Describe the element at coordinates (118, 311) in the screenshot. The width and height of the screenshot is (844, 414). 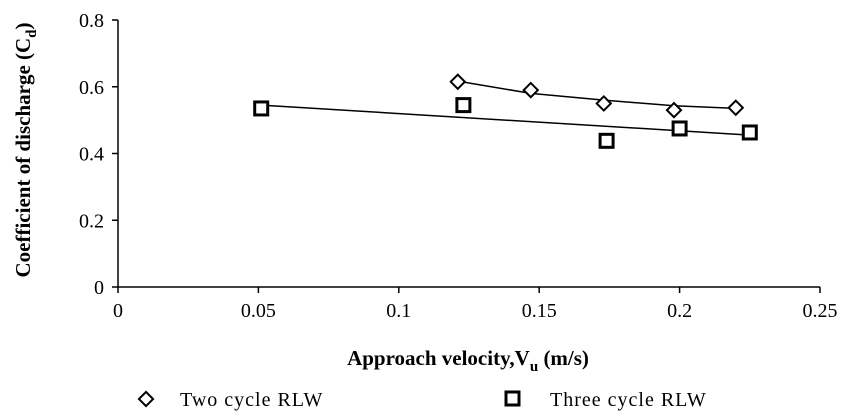
I see `x-tick-label: 0` at that location.